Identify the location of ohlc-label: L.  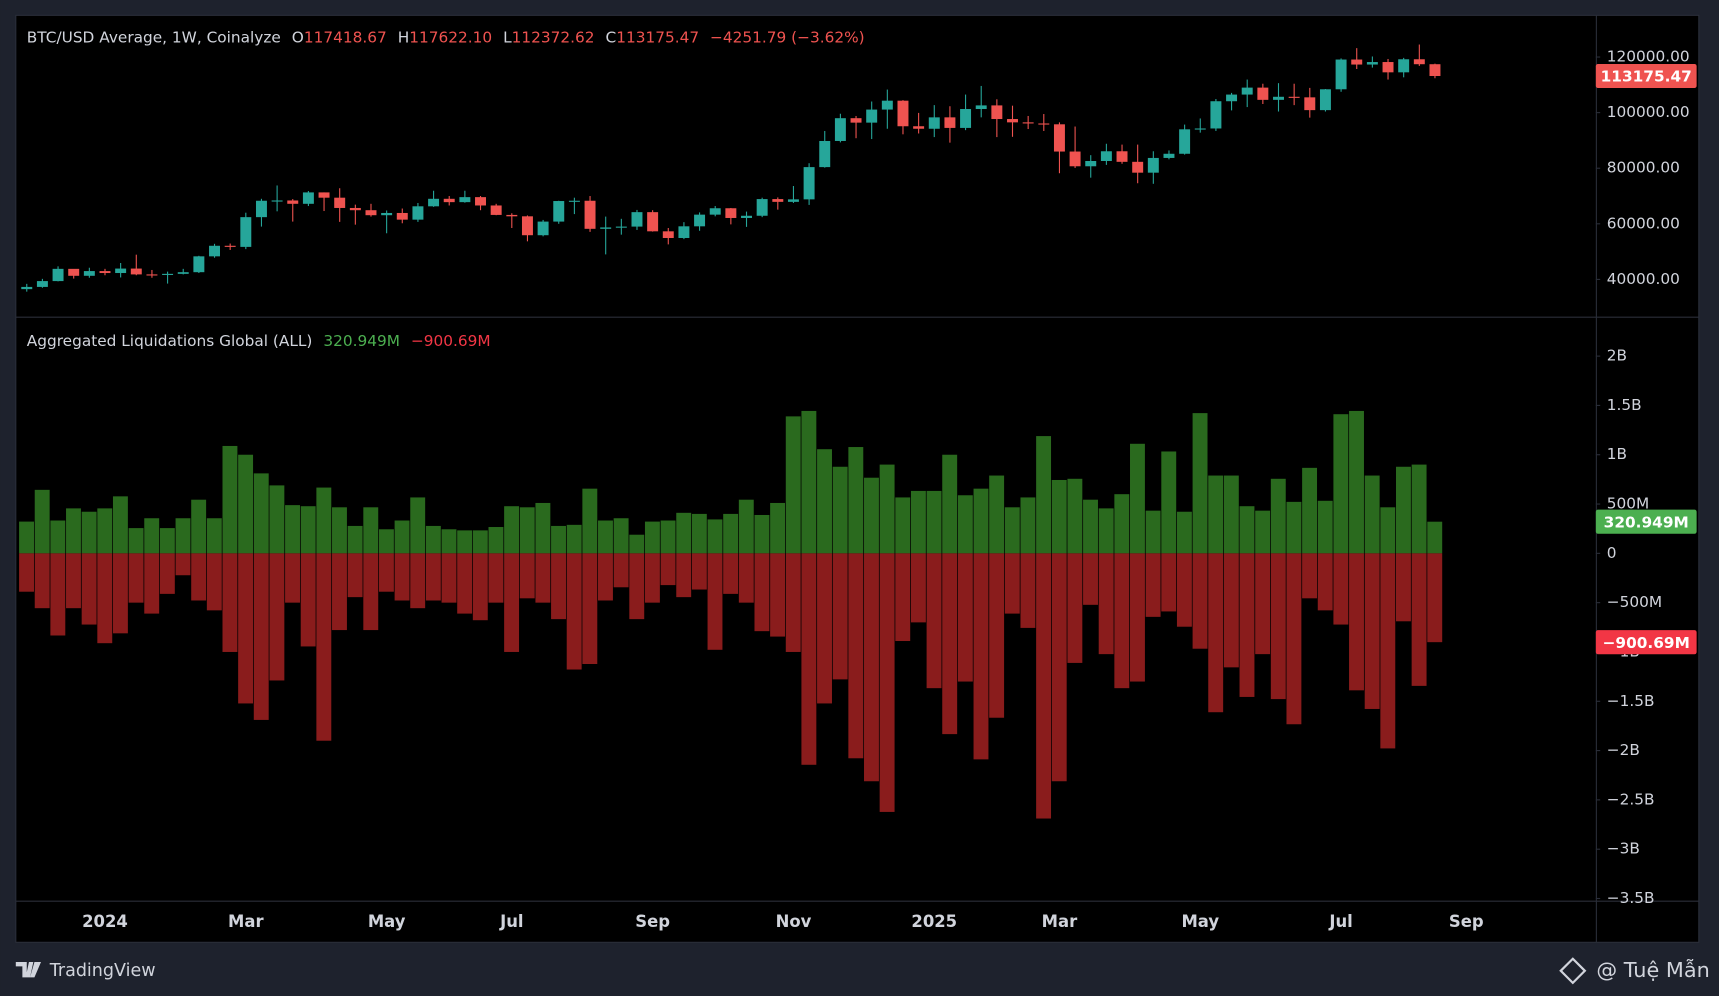
(507, 37).